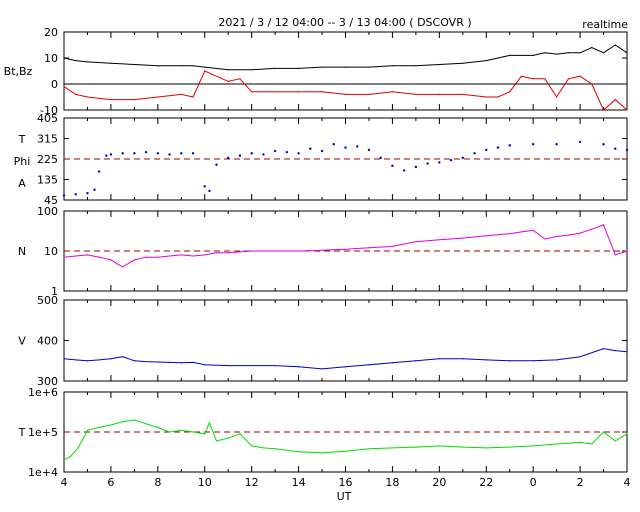 The height and width of the screenshot is (512, 640). What do you see at coordinates (64, 482) in the screenshot?
I see `x-tick-label: 4` at bounding box center [64, 482].